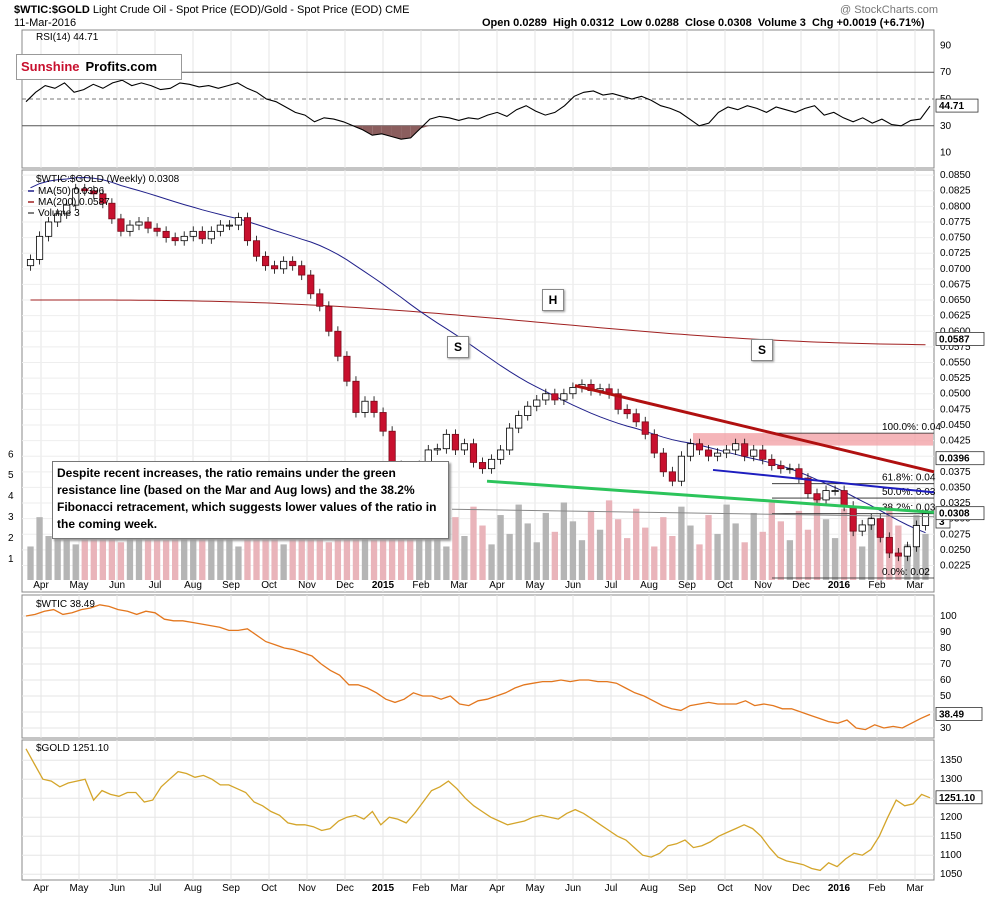  Describe the element at coordinates (710, 496) in the screenshot. I see `green-resistance-trendline` at that location.